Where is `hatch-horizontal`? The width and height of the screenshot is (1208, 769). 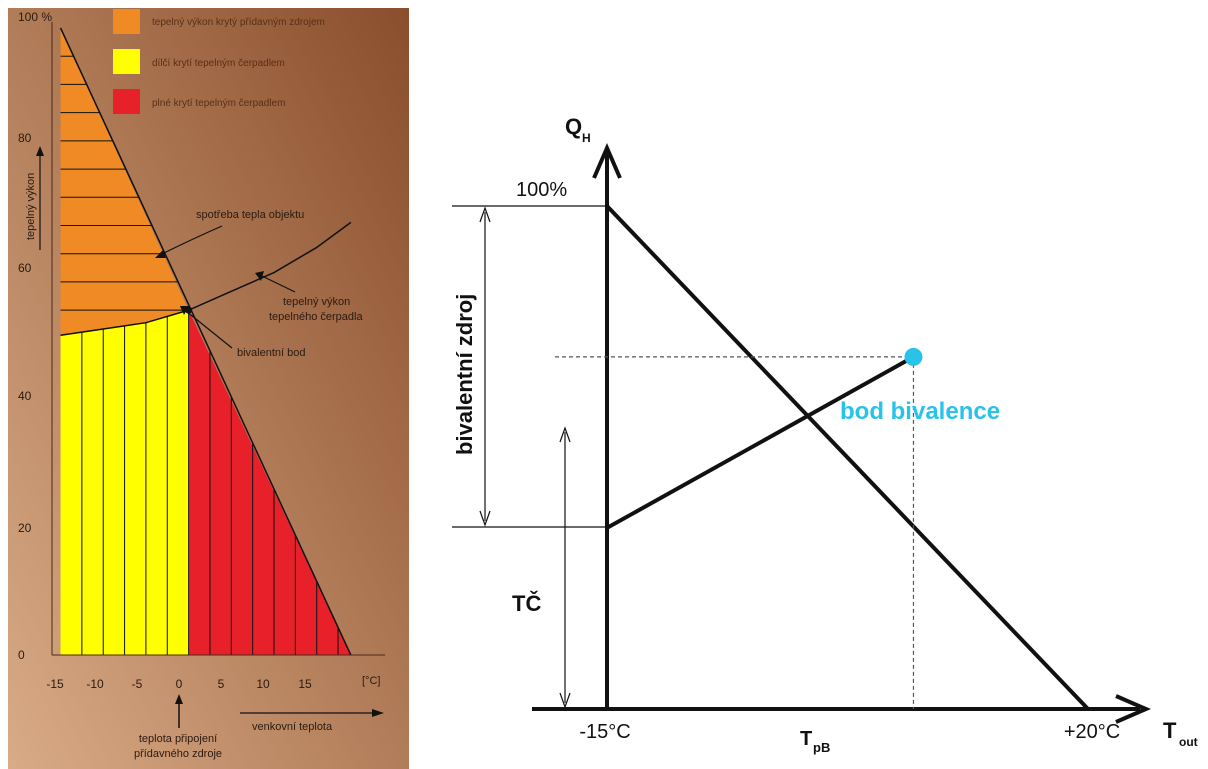 hatch-horizontal is located at coordinates (124, 183).